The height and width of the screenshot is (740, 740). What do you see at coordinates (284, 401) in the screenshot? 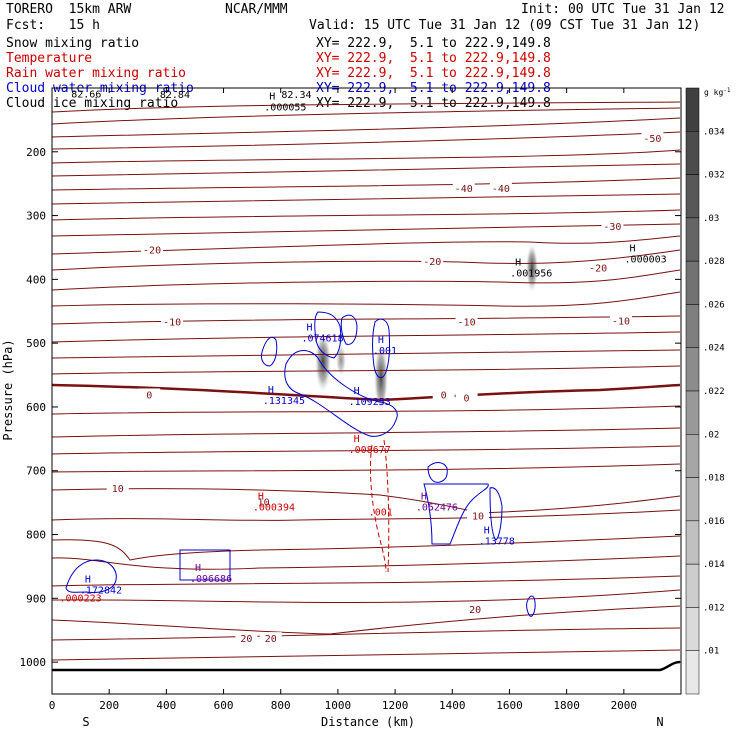
I see `extremum-value: .131345` at bounding box center [284, 401].